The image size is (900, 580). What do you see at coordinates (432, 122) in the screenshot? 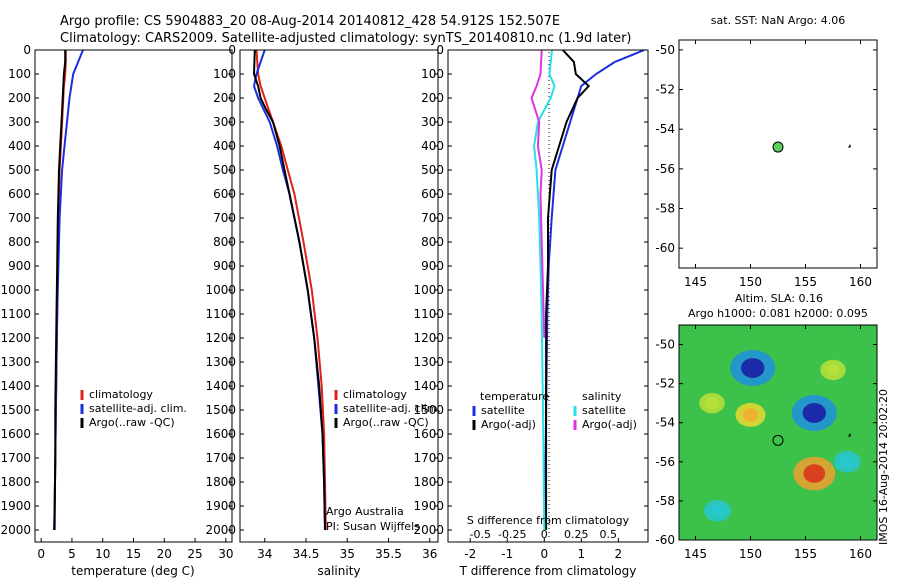
I see `depth-tick-label: 300` at bounding box center [432, 122].